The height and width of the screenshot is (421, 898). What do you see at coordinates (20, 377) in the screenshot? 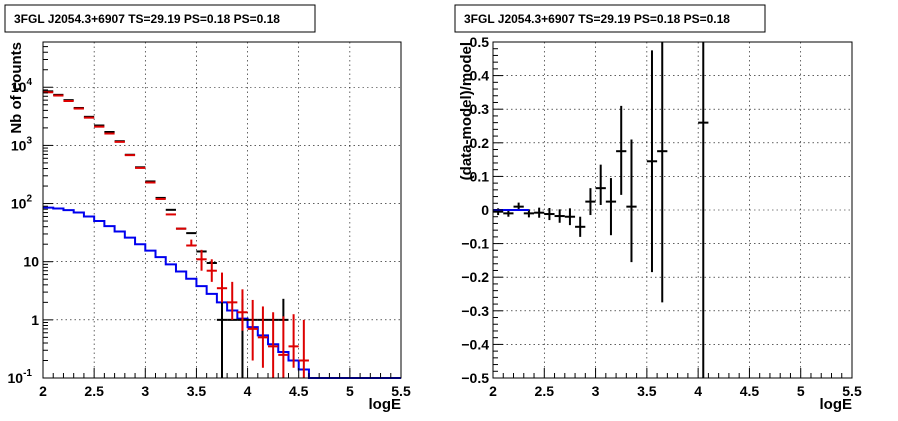
I see `y-tick-label: 10⁻¹` at bounding box center [20, 377].